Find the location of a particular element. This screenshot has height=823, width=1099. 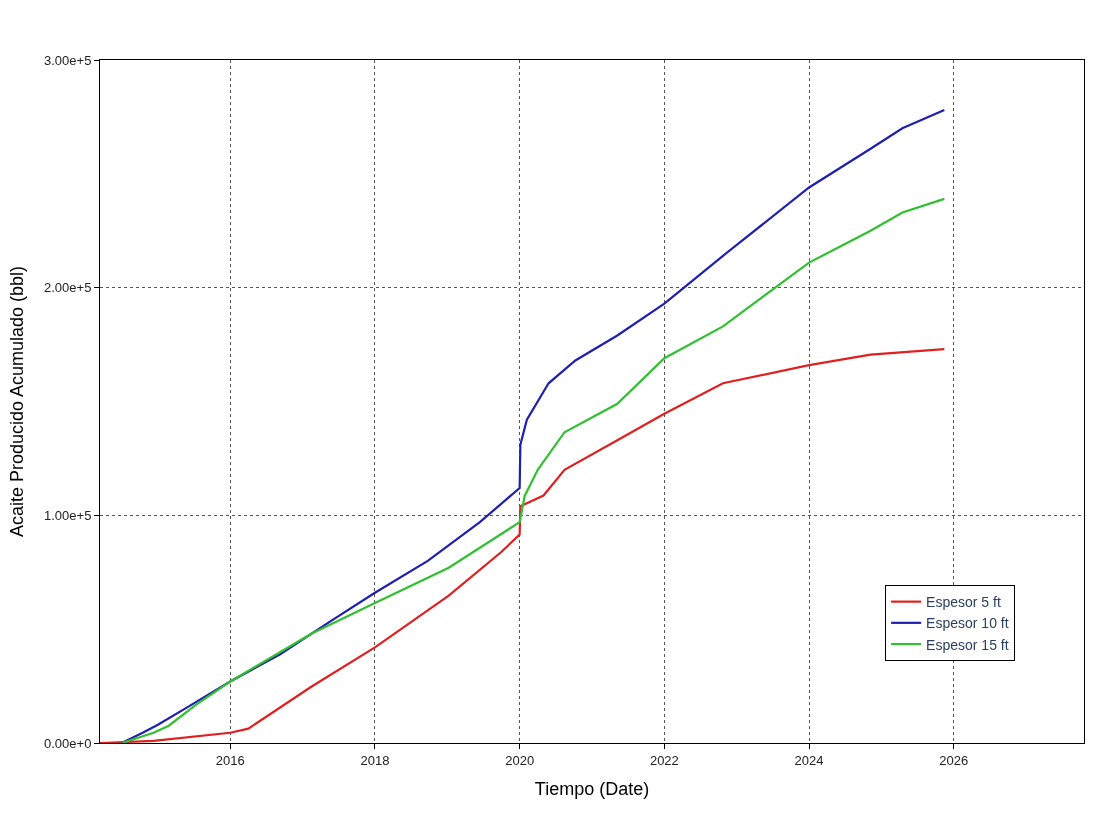

legend-label: Espesor 10 ft is located at coordinates (967, 623).